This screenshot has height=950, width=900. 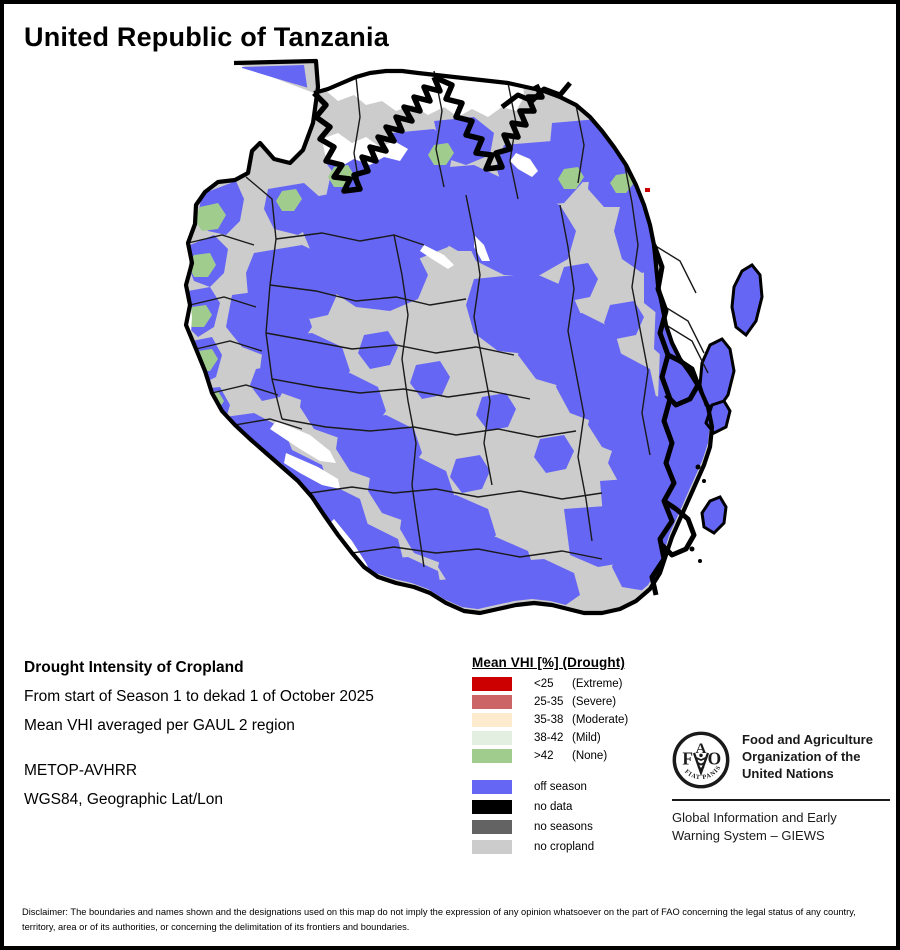 What do you see at coordinates (781, 800) in the screenshot?
I see `fao-divider` at bounding box center [781, 800].